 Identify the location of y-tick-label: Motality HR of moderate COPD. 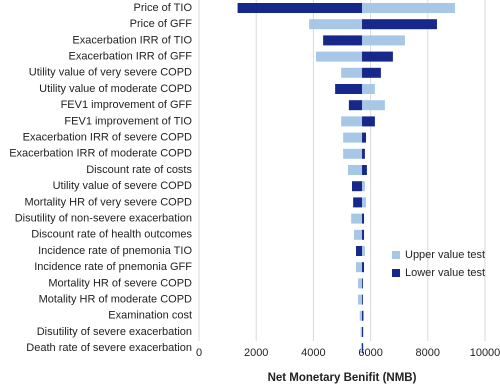
(115, 300).